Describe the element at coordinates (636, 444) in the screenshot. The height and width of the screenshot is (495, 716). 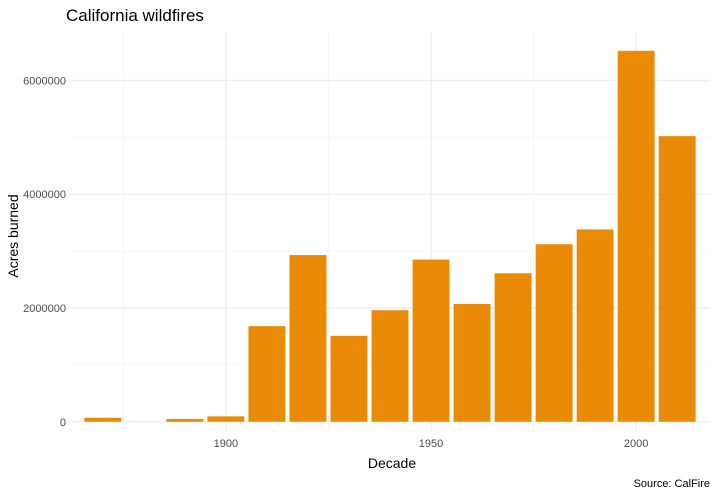
I see `x-tick-label: 2000` at that location.